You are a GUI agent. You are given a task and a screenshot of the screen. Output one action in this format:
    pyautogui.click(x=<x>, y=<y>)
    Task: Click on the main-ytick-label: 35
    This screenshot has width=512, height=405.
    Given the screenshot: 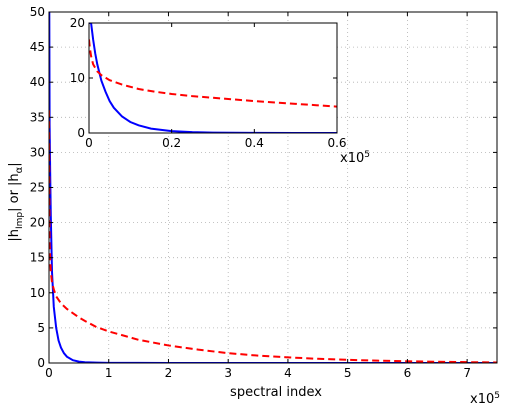 What is the action you would take?
    pyautogui.click(x=37, y=117)
    